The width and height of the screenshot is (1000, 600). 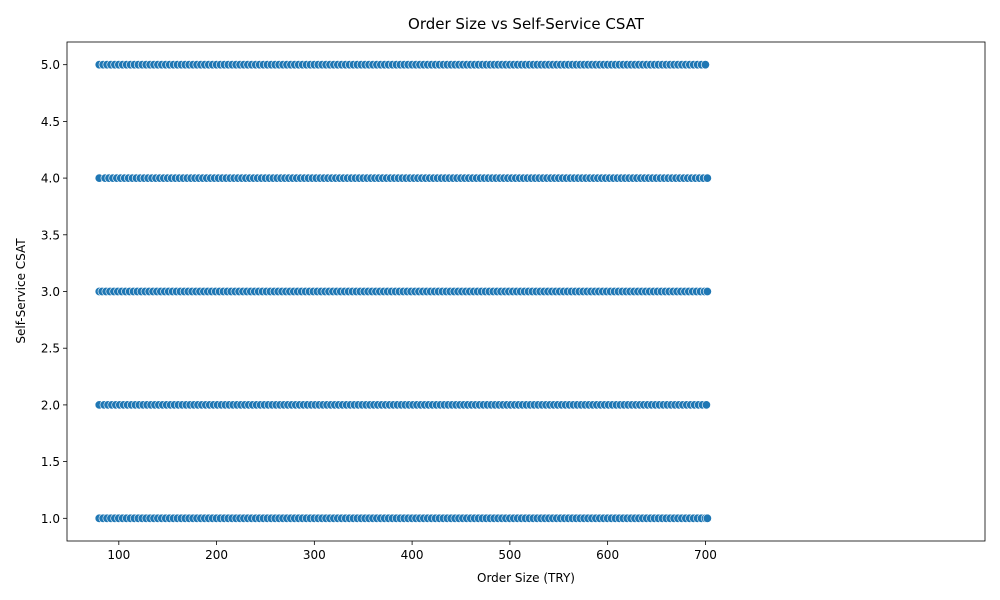 I want to click on y-tick-label: 4.0, so click(x=50, y=179).